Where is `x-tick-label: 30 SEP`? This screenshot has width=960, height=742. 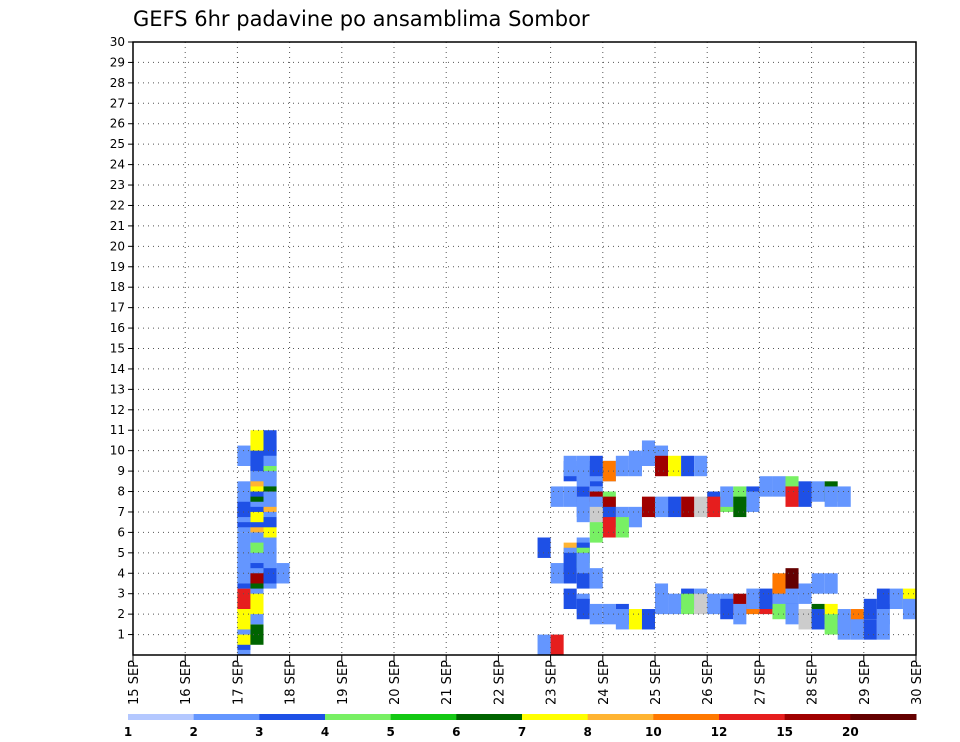 x-tick-label: 30 SEP is located at coordinates (917, 682).